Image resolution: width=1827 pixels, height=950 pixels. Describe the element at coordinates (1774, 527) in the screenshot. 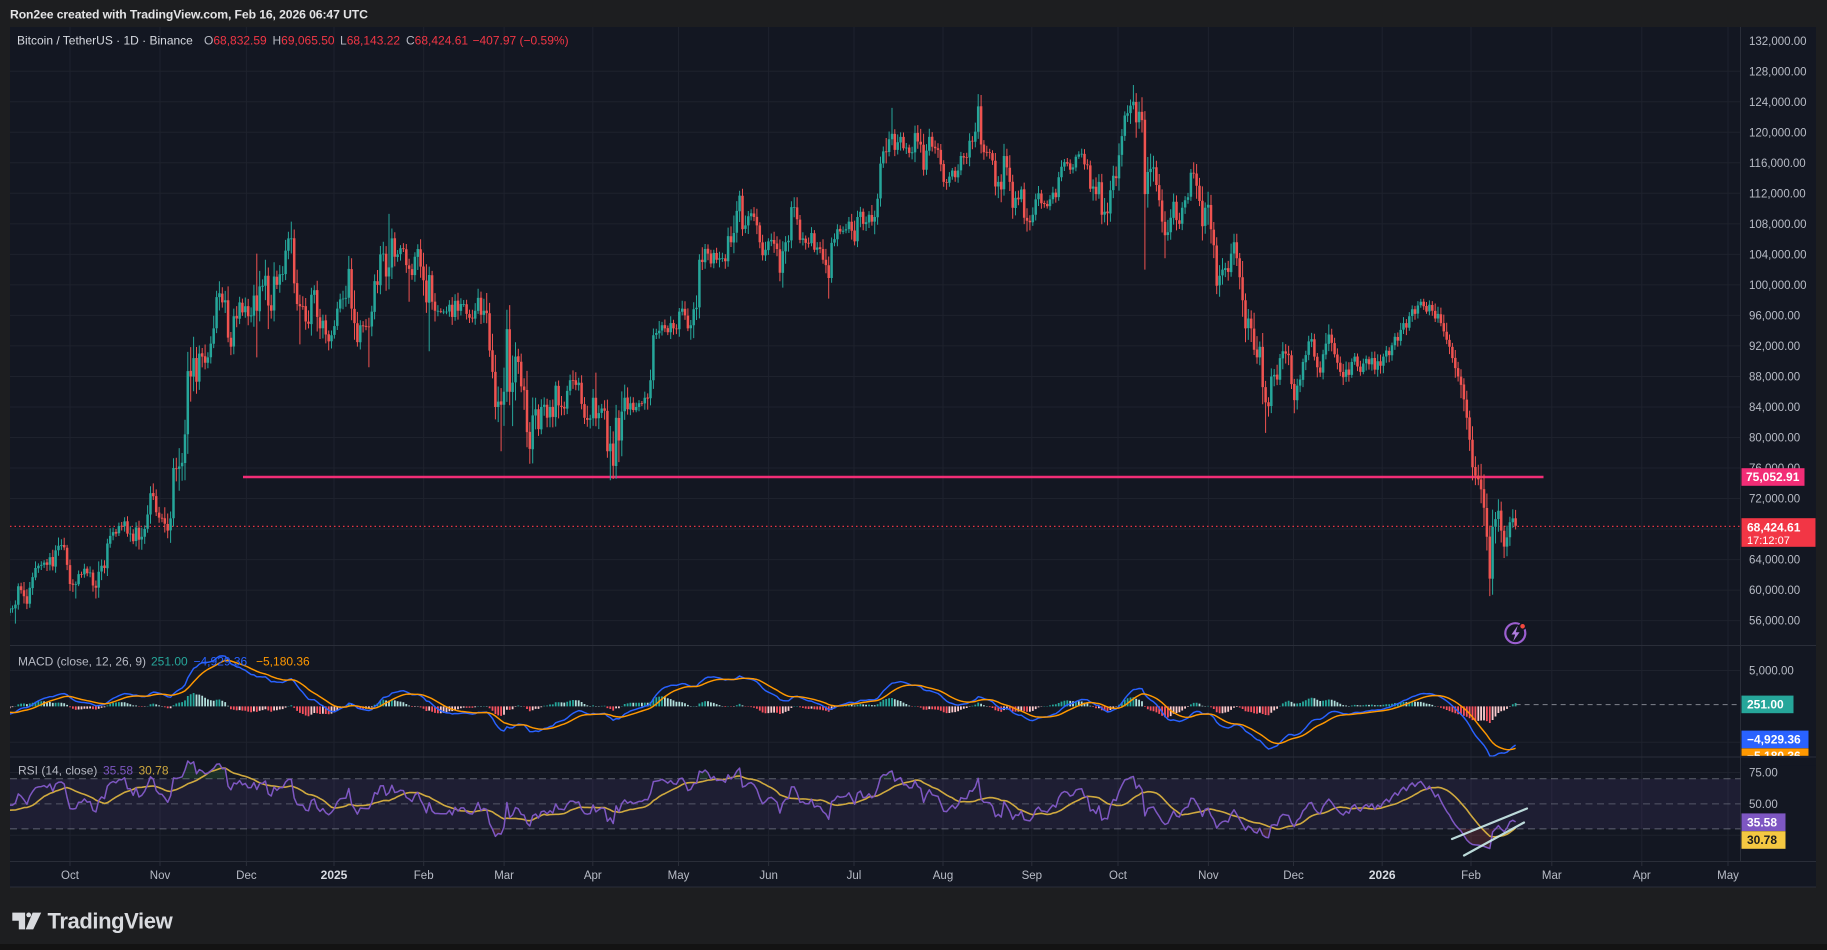

I see `svg-text: 68,424.61` at that location.